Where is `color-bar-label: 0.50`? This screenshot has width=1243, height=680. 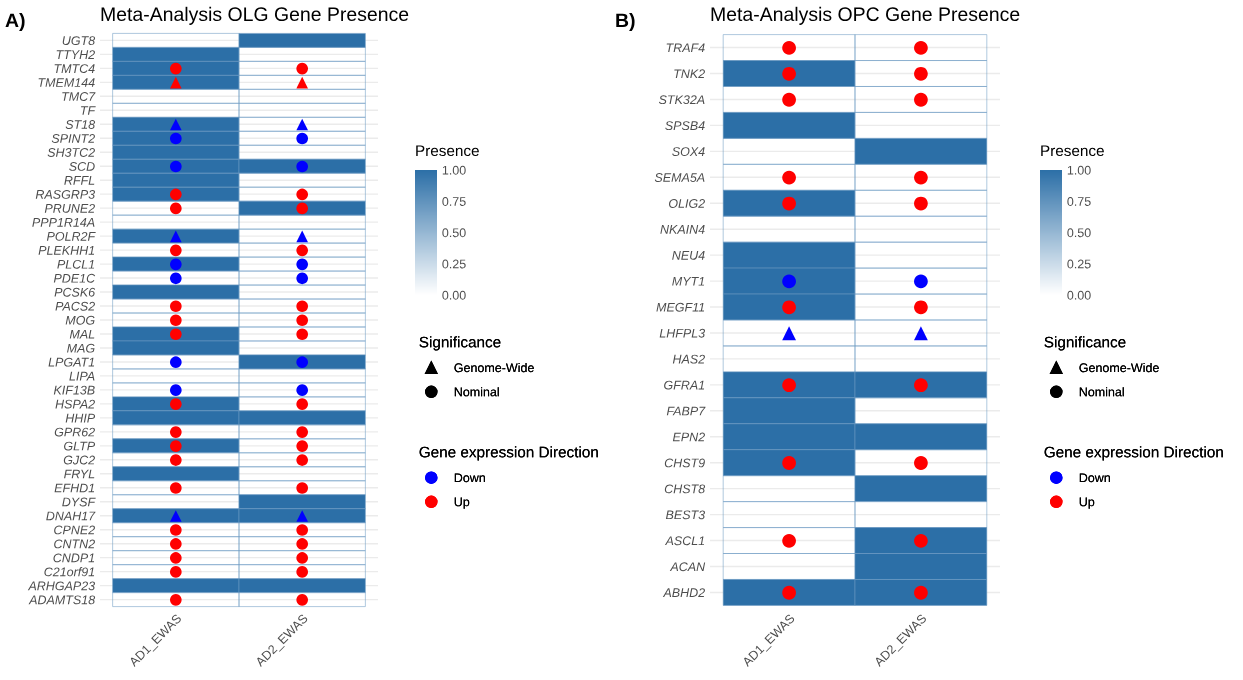
color-bar-label: 0.50 is located at coordinates (1079, 233).